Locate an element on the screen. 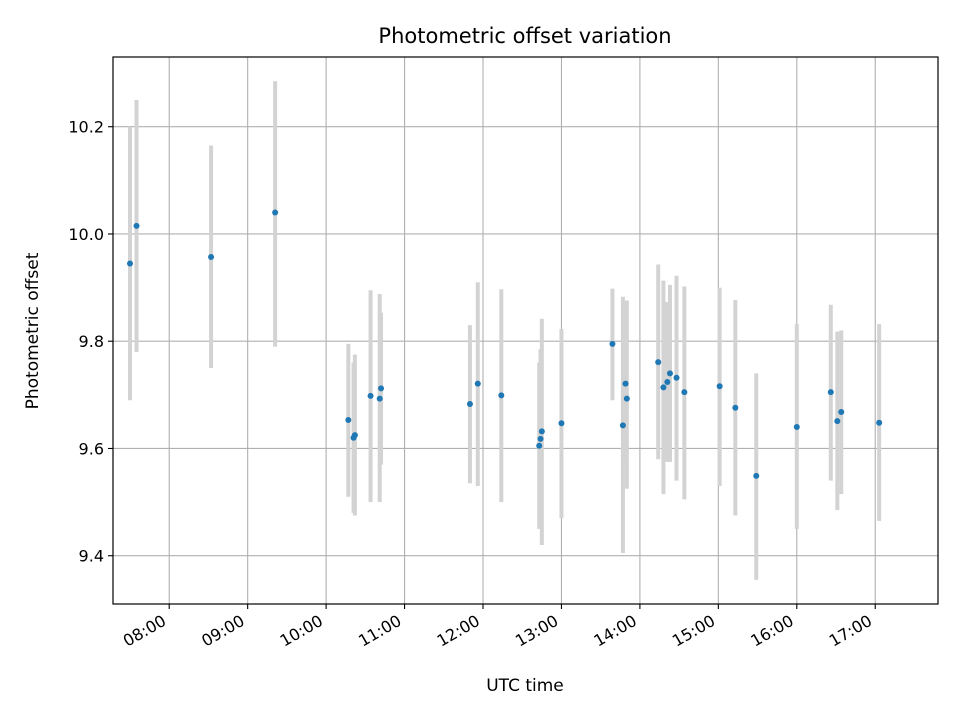 The height and width of the screenshot is (720, 960). y-tick-label: 10.0 is located at coordinates (86, 234).